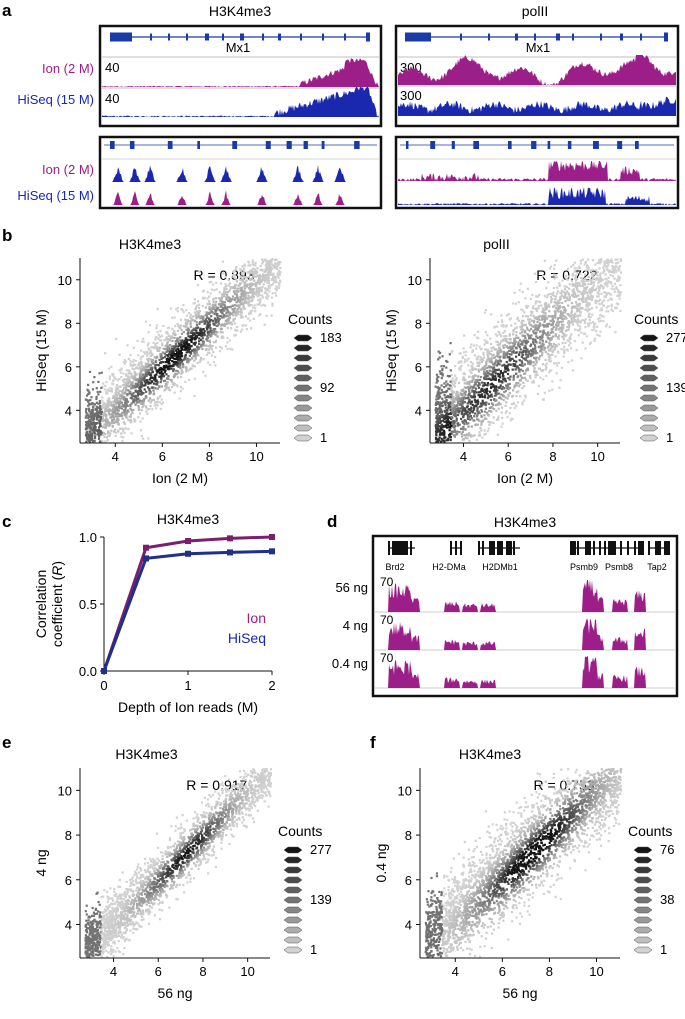  I want to click on y-tick-label: 10, so click(65, 280).